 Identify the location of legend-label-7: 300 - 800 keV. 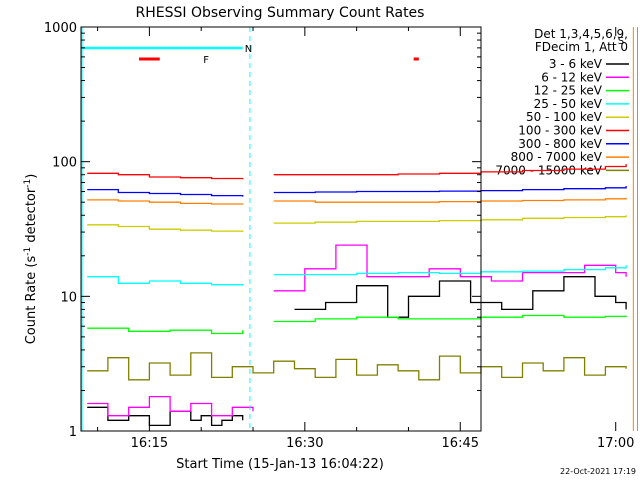
(560, 144).